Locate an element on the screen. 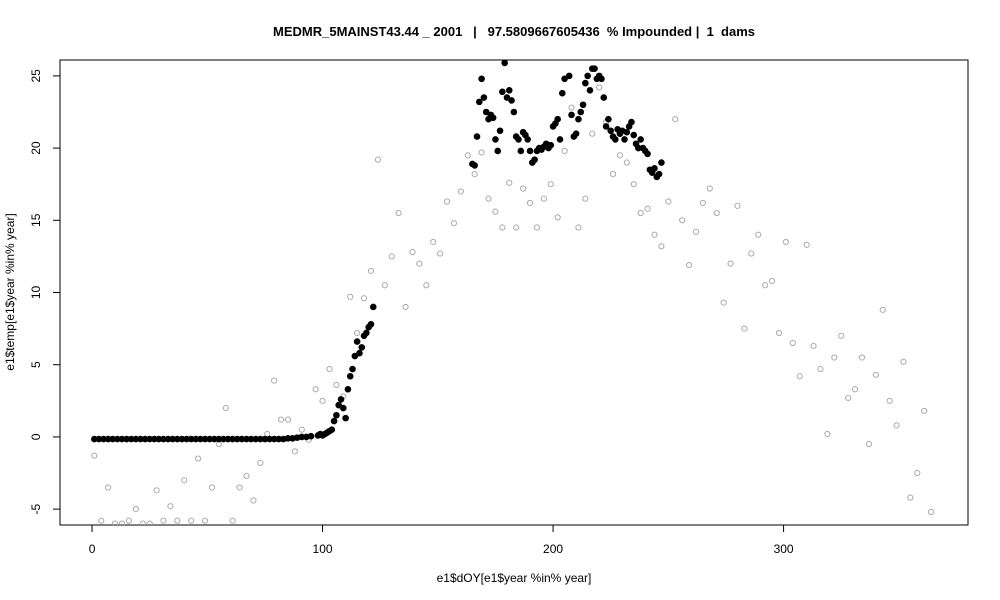 This screenshot has height=600, width=1000. x-tick-label: 100 is located at coordinates (323, 549).